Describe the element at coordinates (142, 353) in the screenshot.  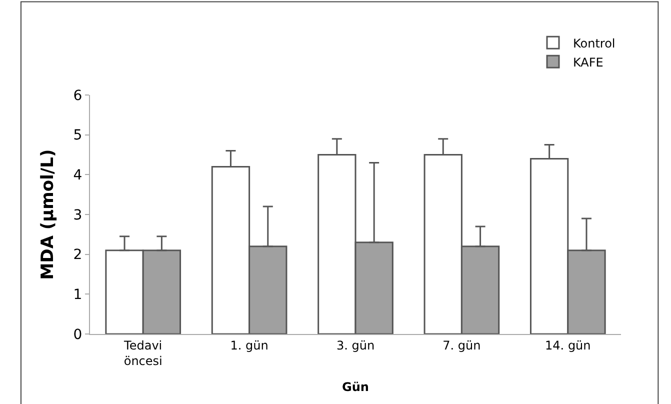
I see `x-tick-label: Tedavi öncesi` at that location.